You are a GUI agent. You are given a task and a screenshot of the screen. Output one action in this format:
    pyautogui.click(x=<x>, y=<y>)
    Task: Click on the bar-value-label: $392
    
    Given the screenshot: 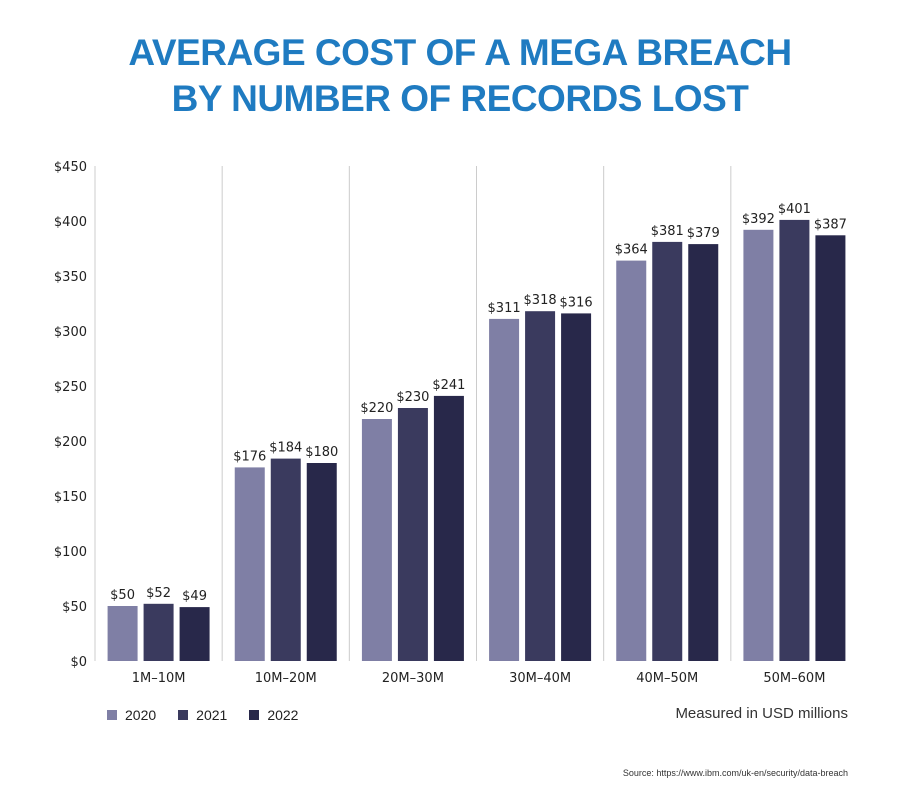 What is the action you would take?
    pyautogui.click(x=758, y=219)
    